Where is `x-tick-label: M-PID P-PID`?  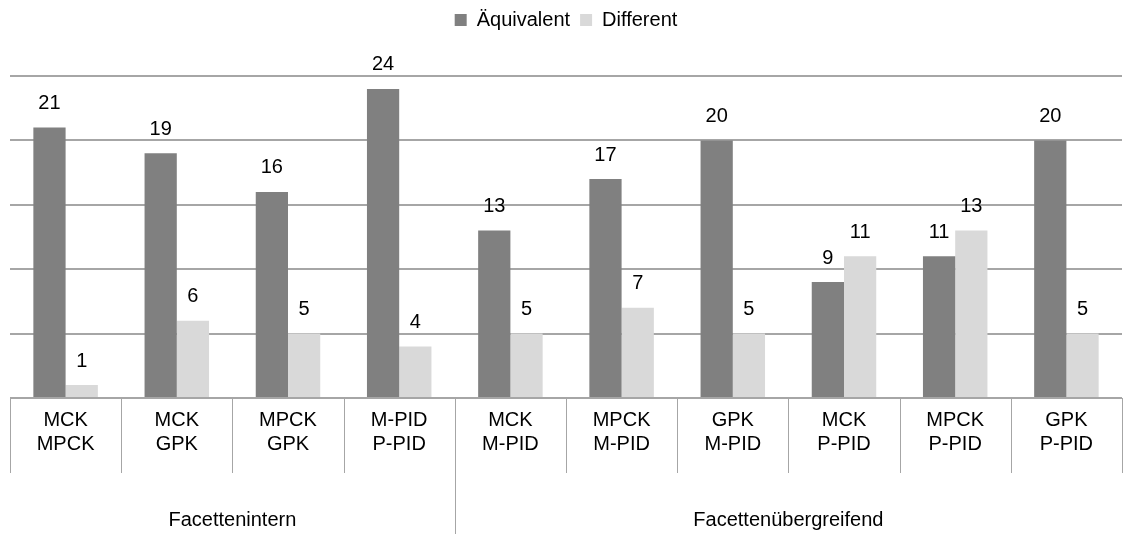
x-tick-label: M-PID P-PID is located at coordinates (399, 430).